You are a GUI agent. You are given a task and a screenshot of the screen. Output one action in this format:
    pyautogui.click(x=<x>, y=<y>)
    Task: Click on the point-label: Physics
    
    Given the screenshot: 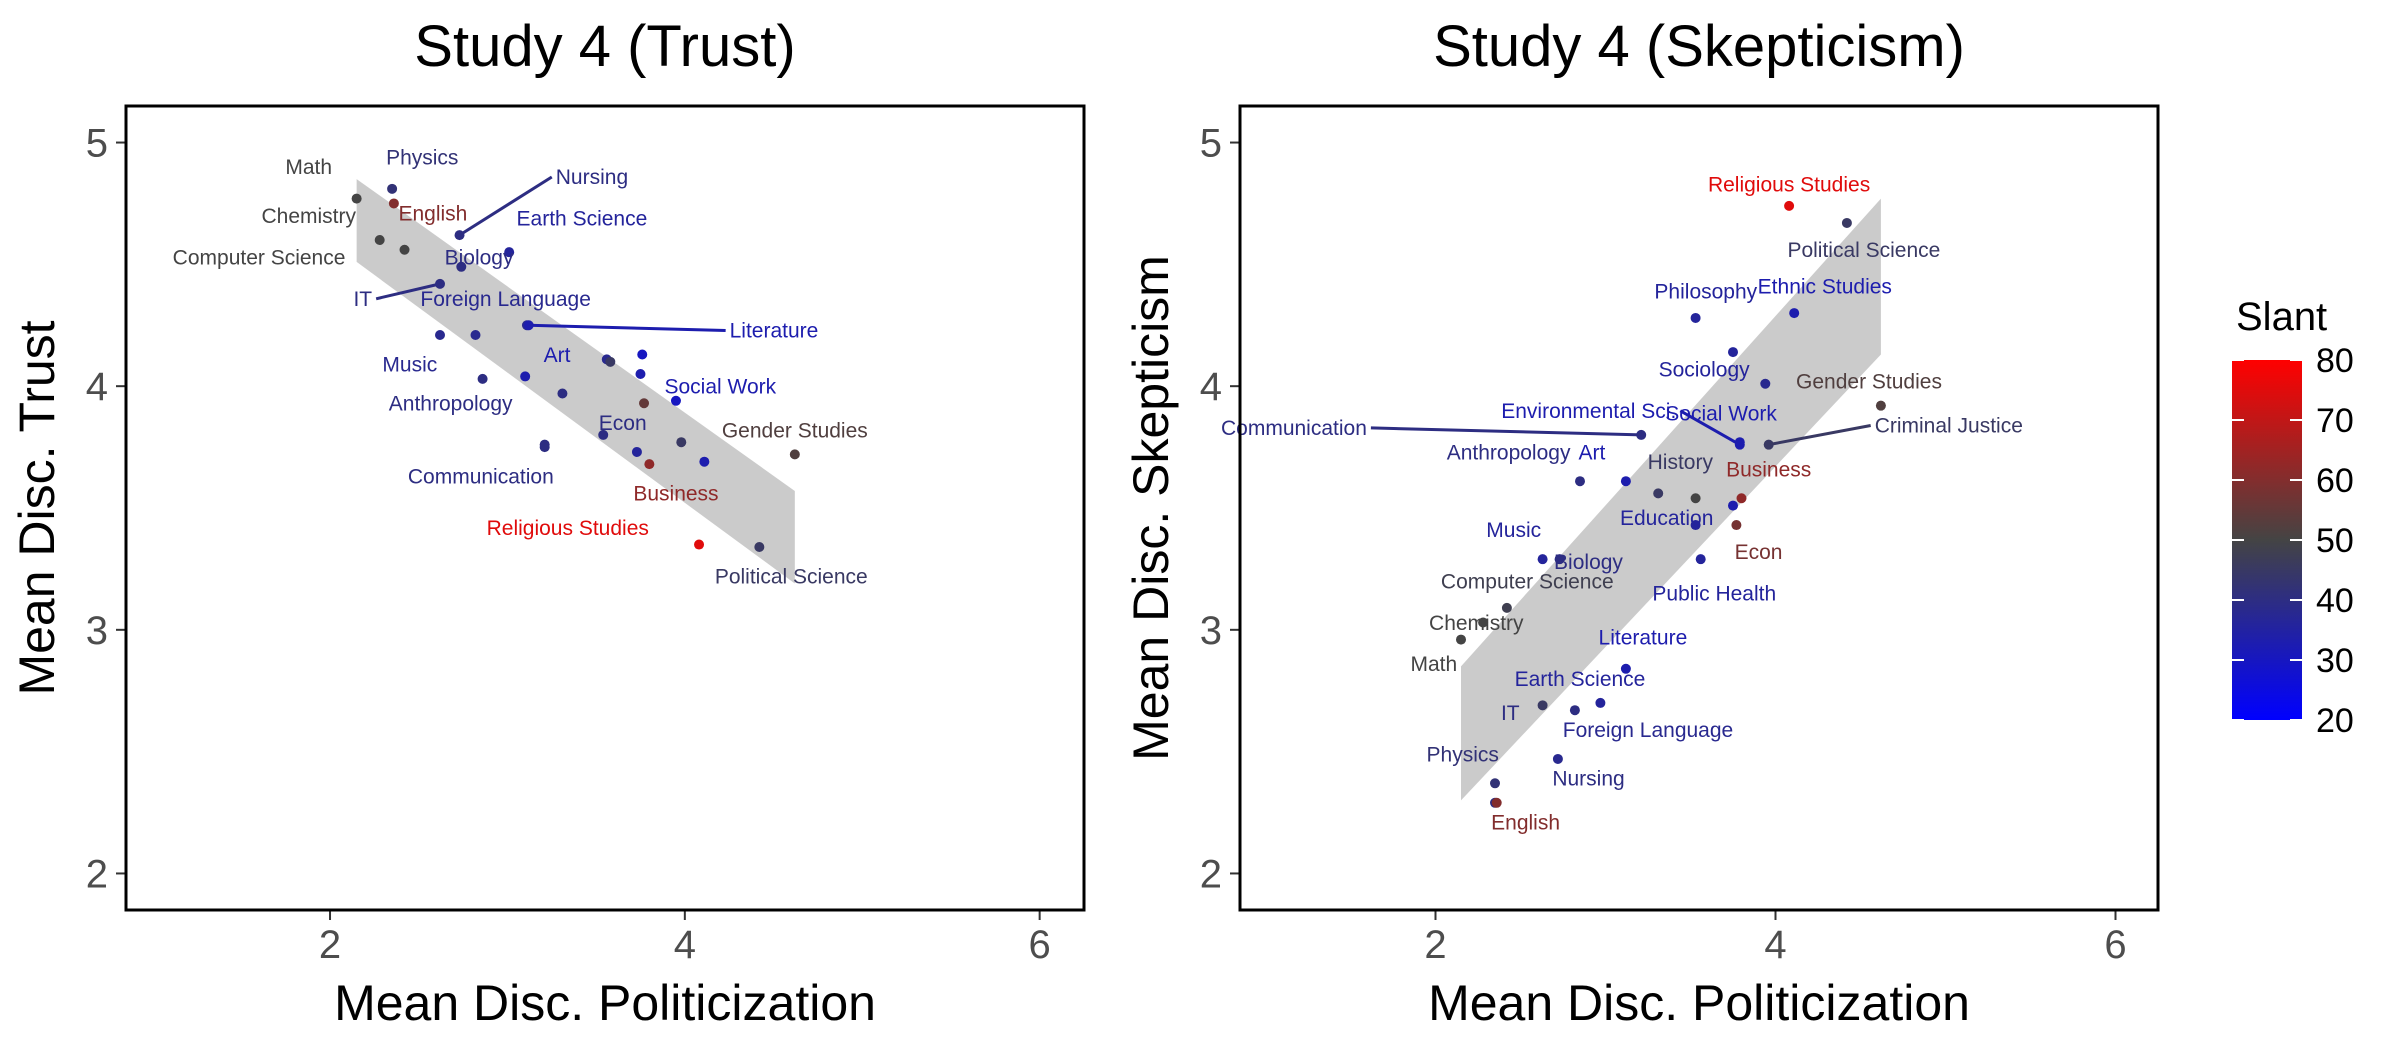 What is the action you would take?
    pyautogui.click(x=422, y=157)
    